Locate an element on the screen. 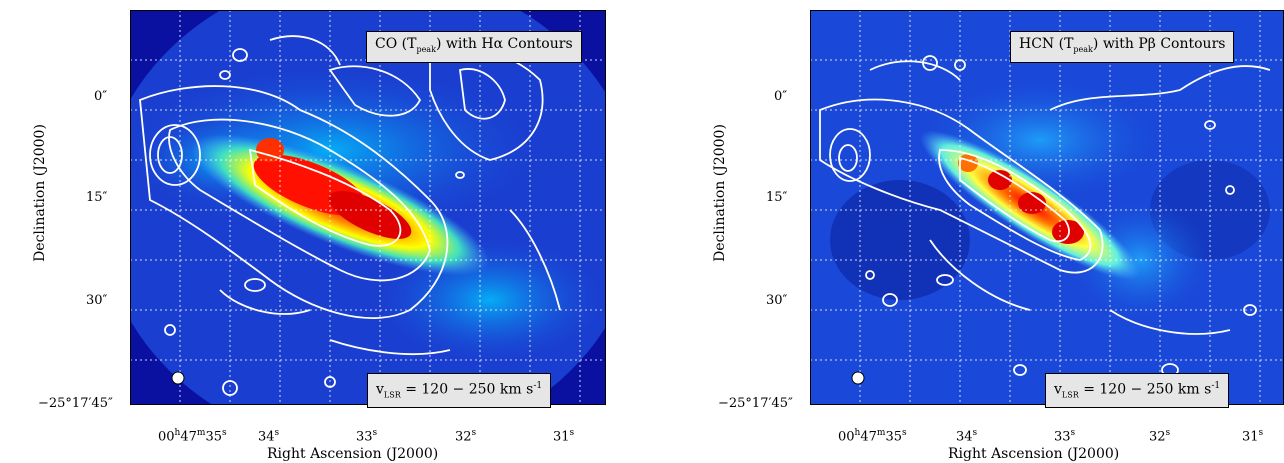 The width and height of the screenshot is (1284, 463). hcn-vlsr-sup: -1 is located at coordinates (1216, 386).